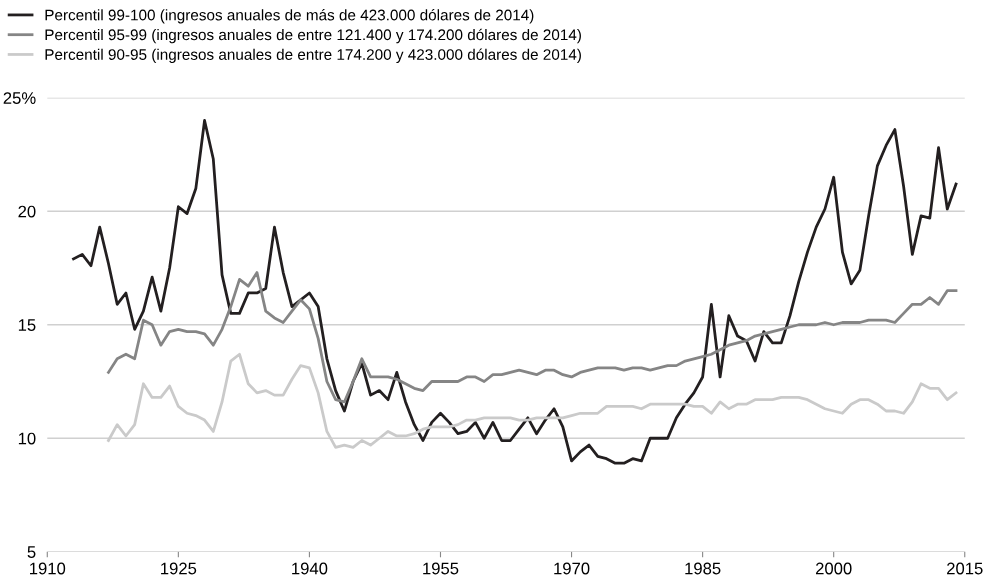 This screenshot has width=1006, height=582. What do you see at coordinates (703, 568) in the screenshot?
I see `x-tick-label: 1985` at bounding box center [703, 568].